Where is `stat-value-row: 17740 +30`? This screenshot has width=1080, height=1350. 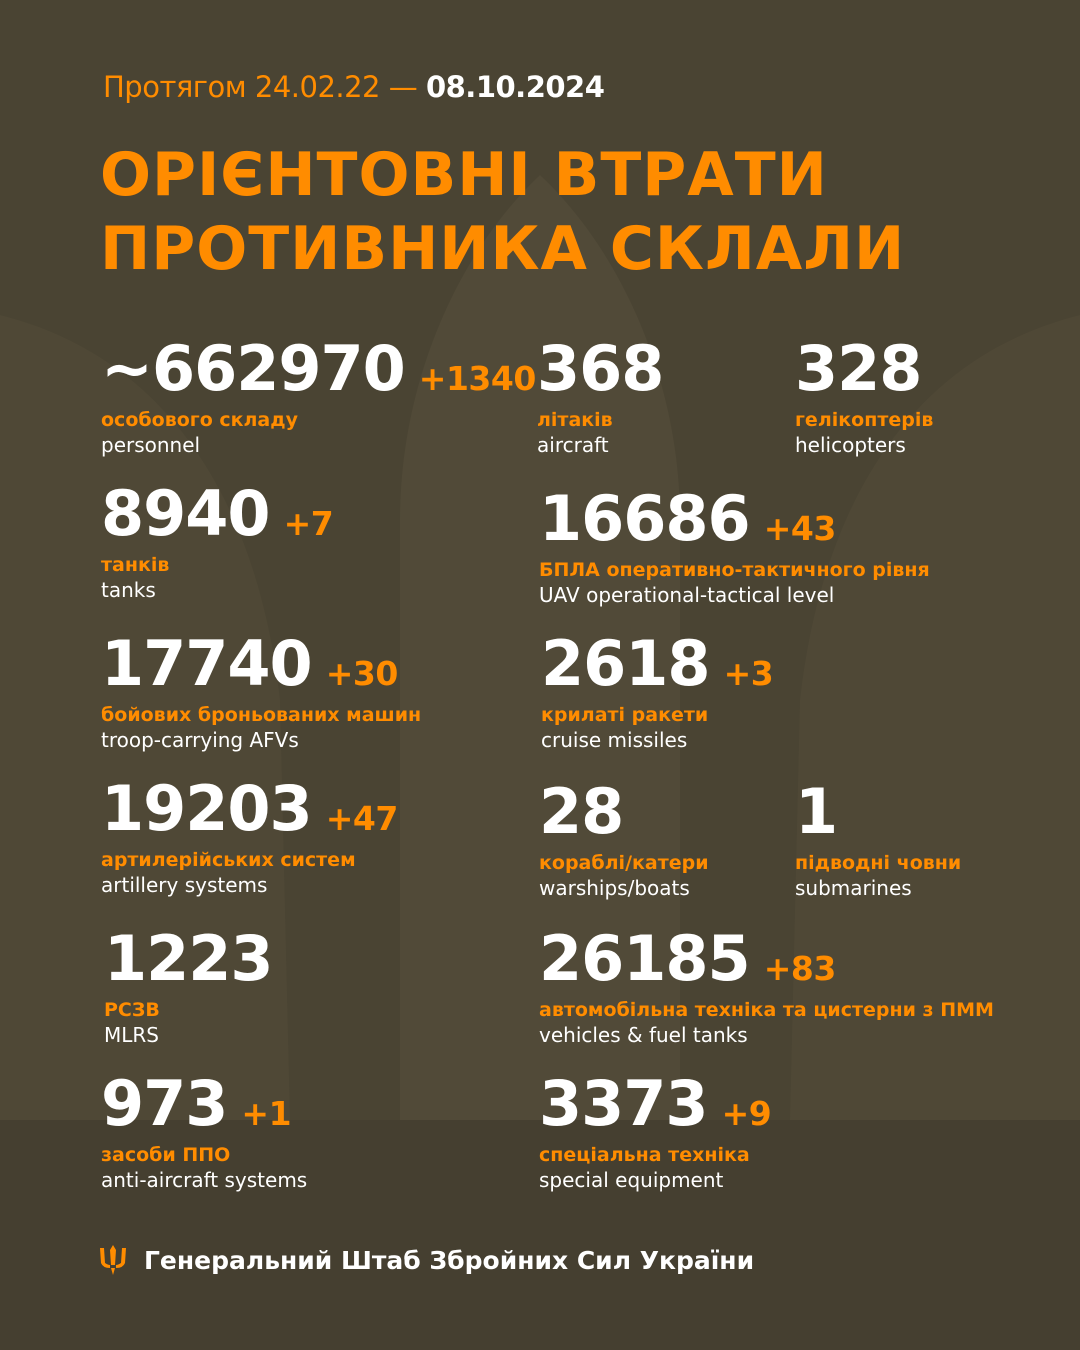
stat-value-row: 17740 +30 is located at coordinates (261, 664).